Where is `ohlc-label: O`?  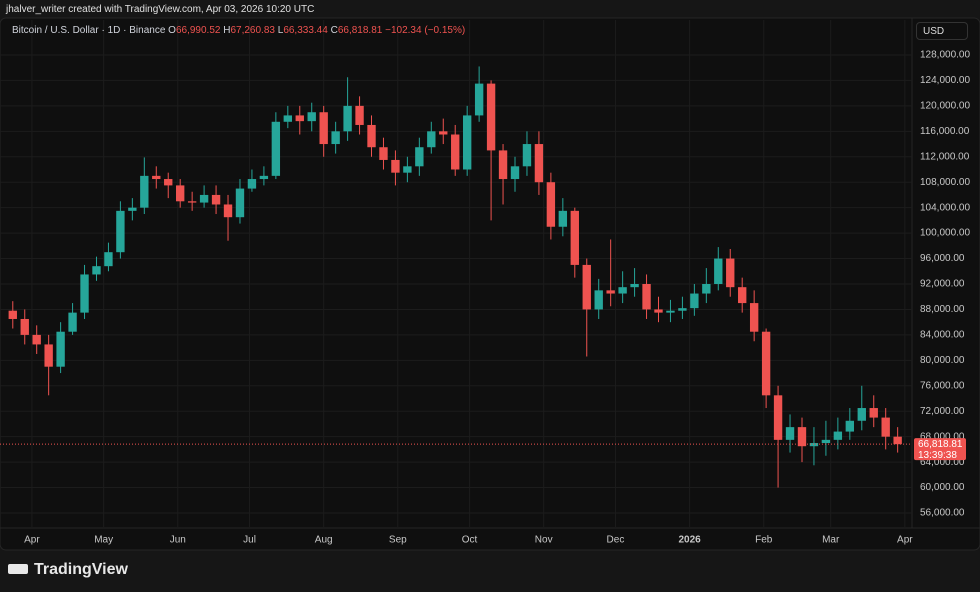 ohlc-label: O is located at coordinates (172, 30).